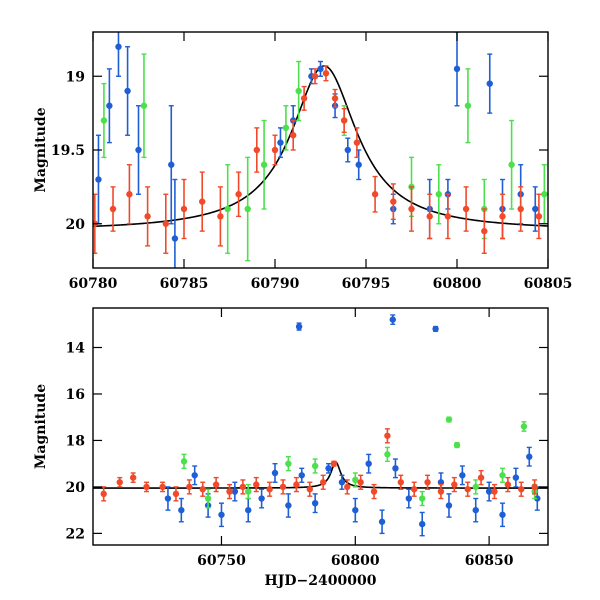  Describe the element at coordinates (321, 581) in the screenshot. I see `x-axis-label: HJD−2400000` at that location.